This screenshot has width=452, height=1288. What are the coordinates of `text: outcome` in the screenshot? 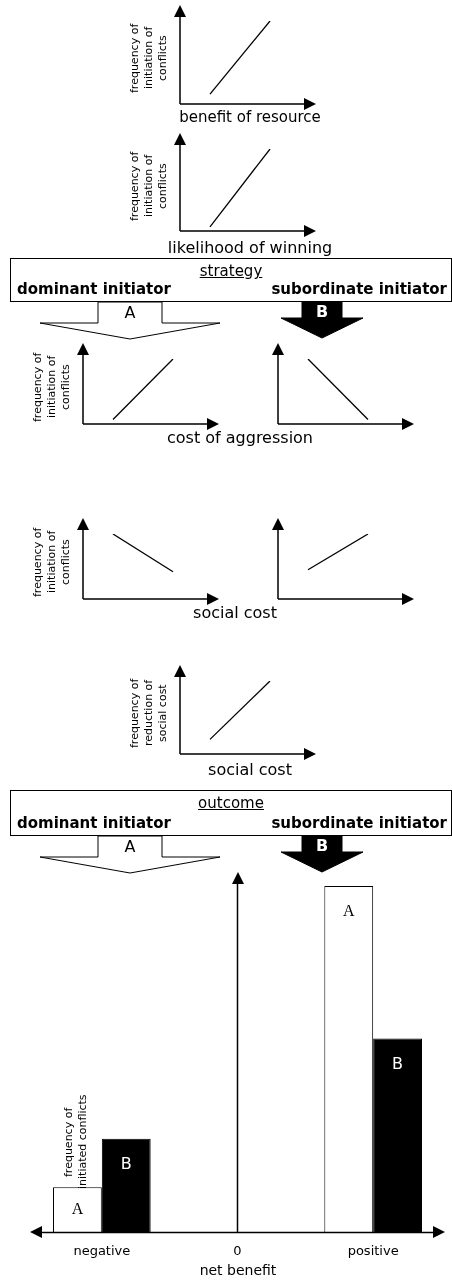 It's located at (231, 803).